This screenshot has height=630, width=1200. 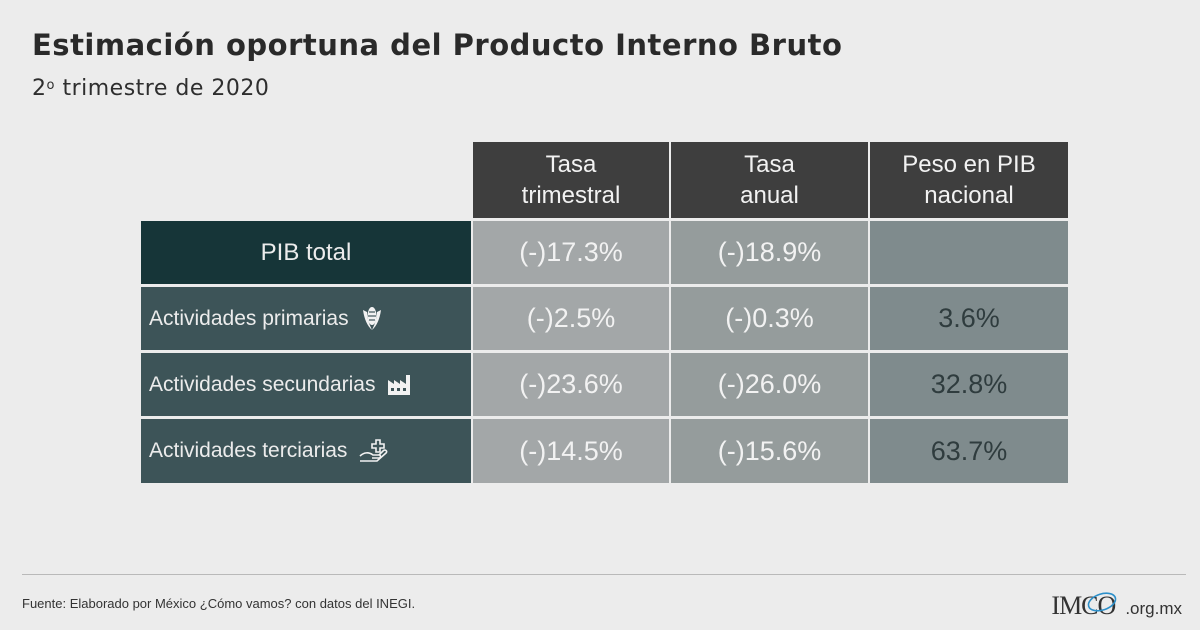 What do you see at coordinates (50, 85) in the screenshot?
I see `subtitle-ordinal: o` at bounding box center [50, 85].